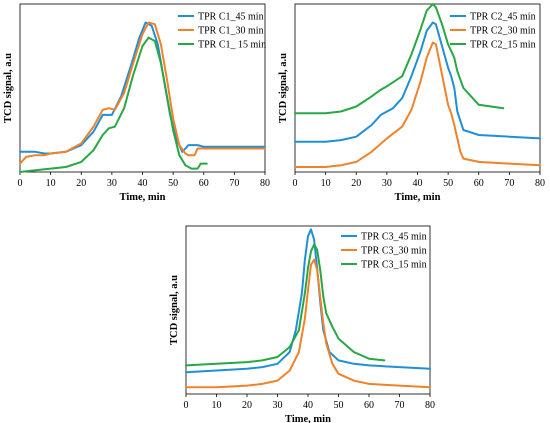 This screenshot has width=550, height=423. Describe the element at coordinates (231, 31) in the screenshot. I see `legend-label-2: TPR C1_30 min` at that location.